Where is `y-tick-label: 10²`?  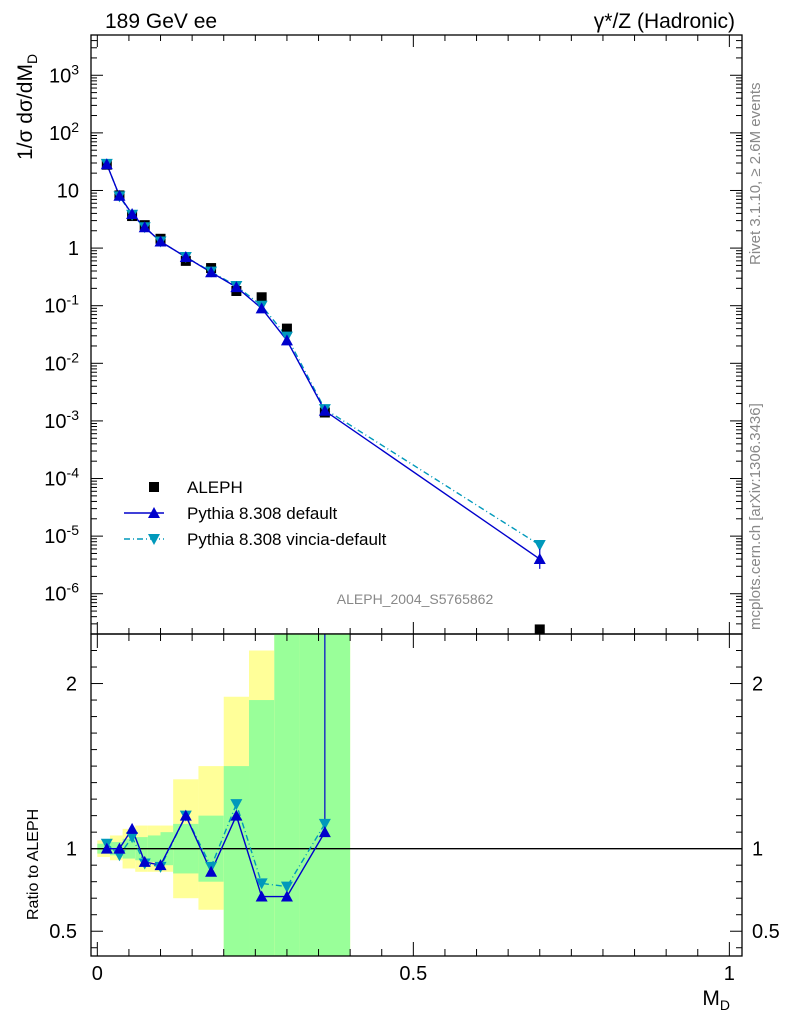
y-tick-label: 10² is located at coordinates (64, 132).